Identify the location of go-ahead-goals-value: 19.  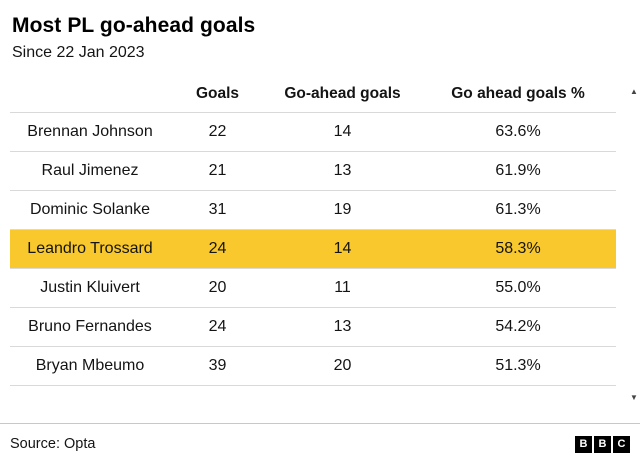
(342, 209).